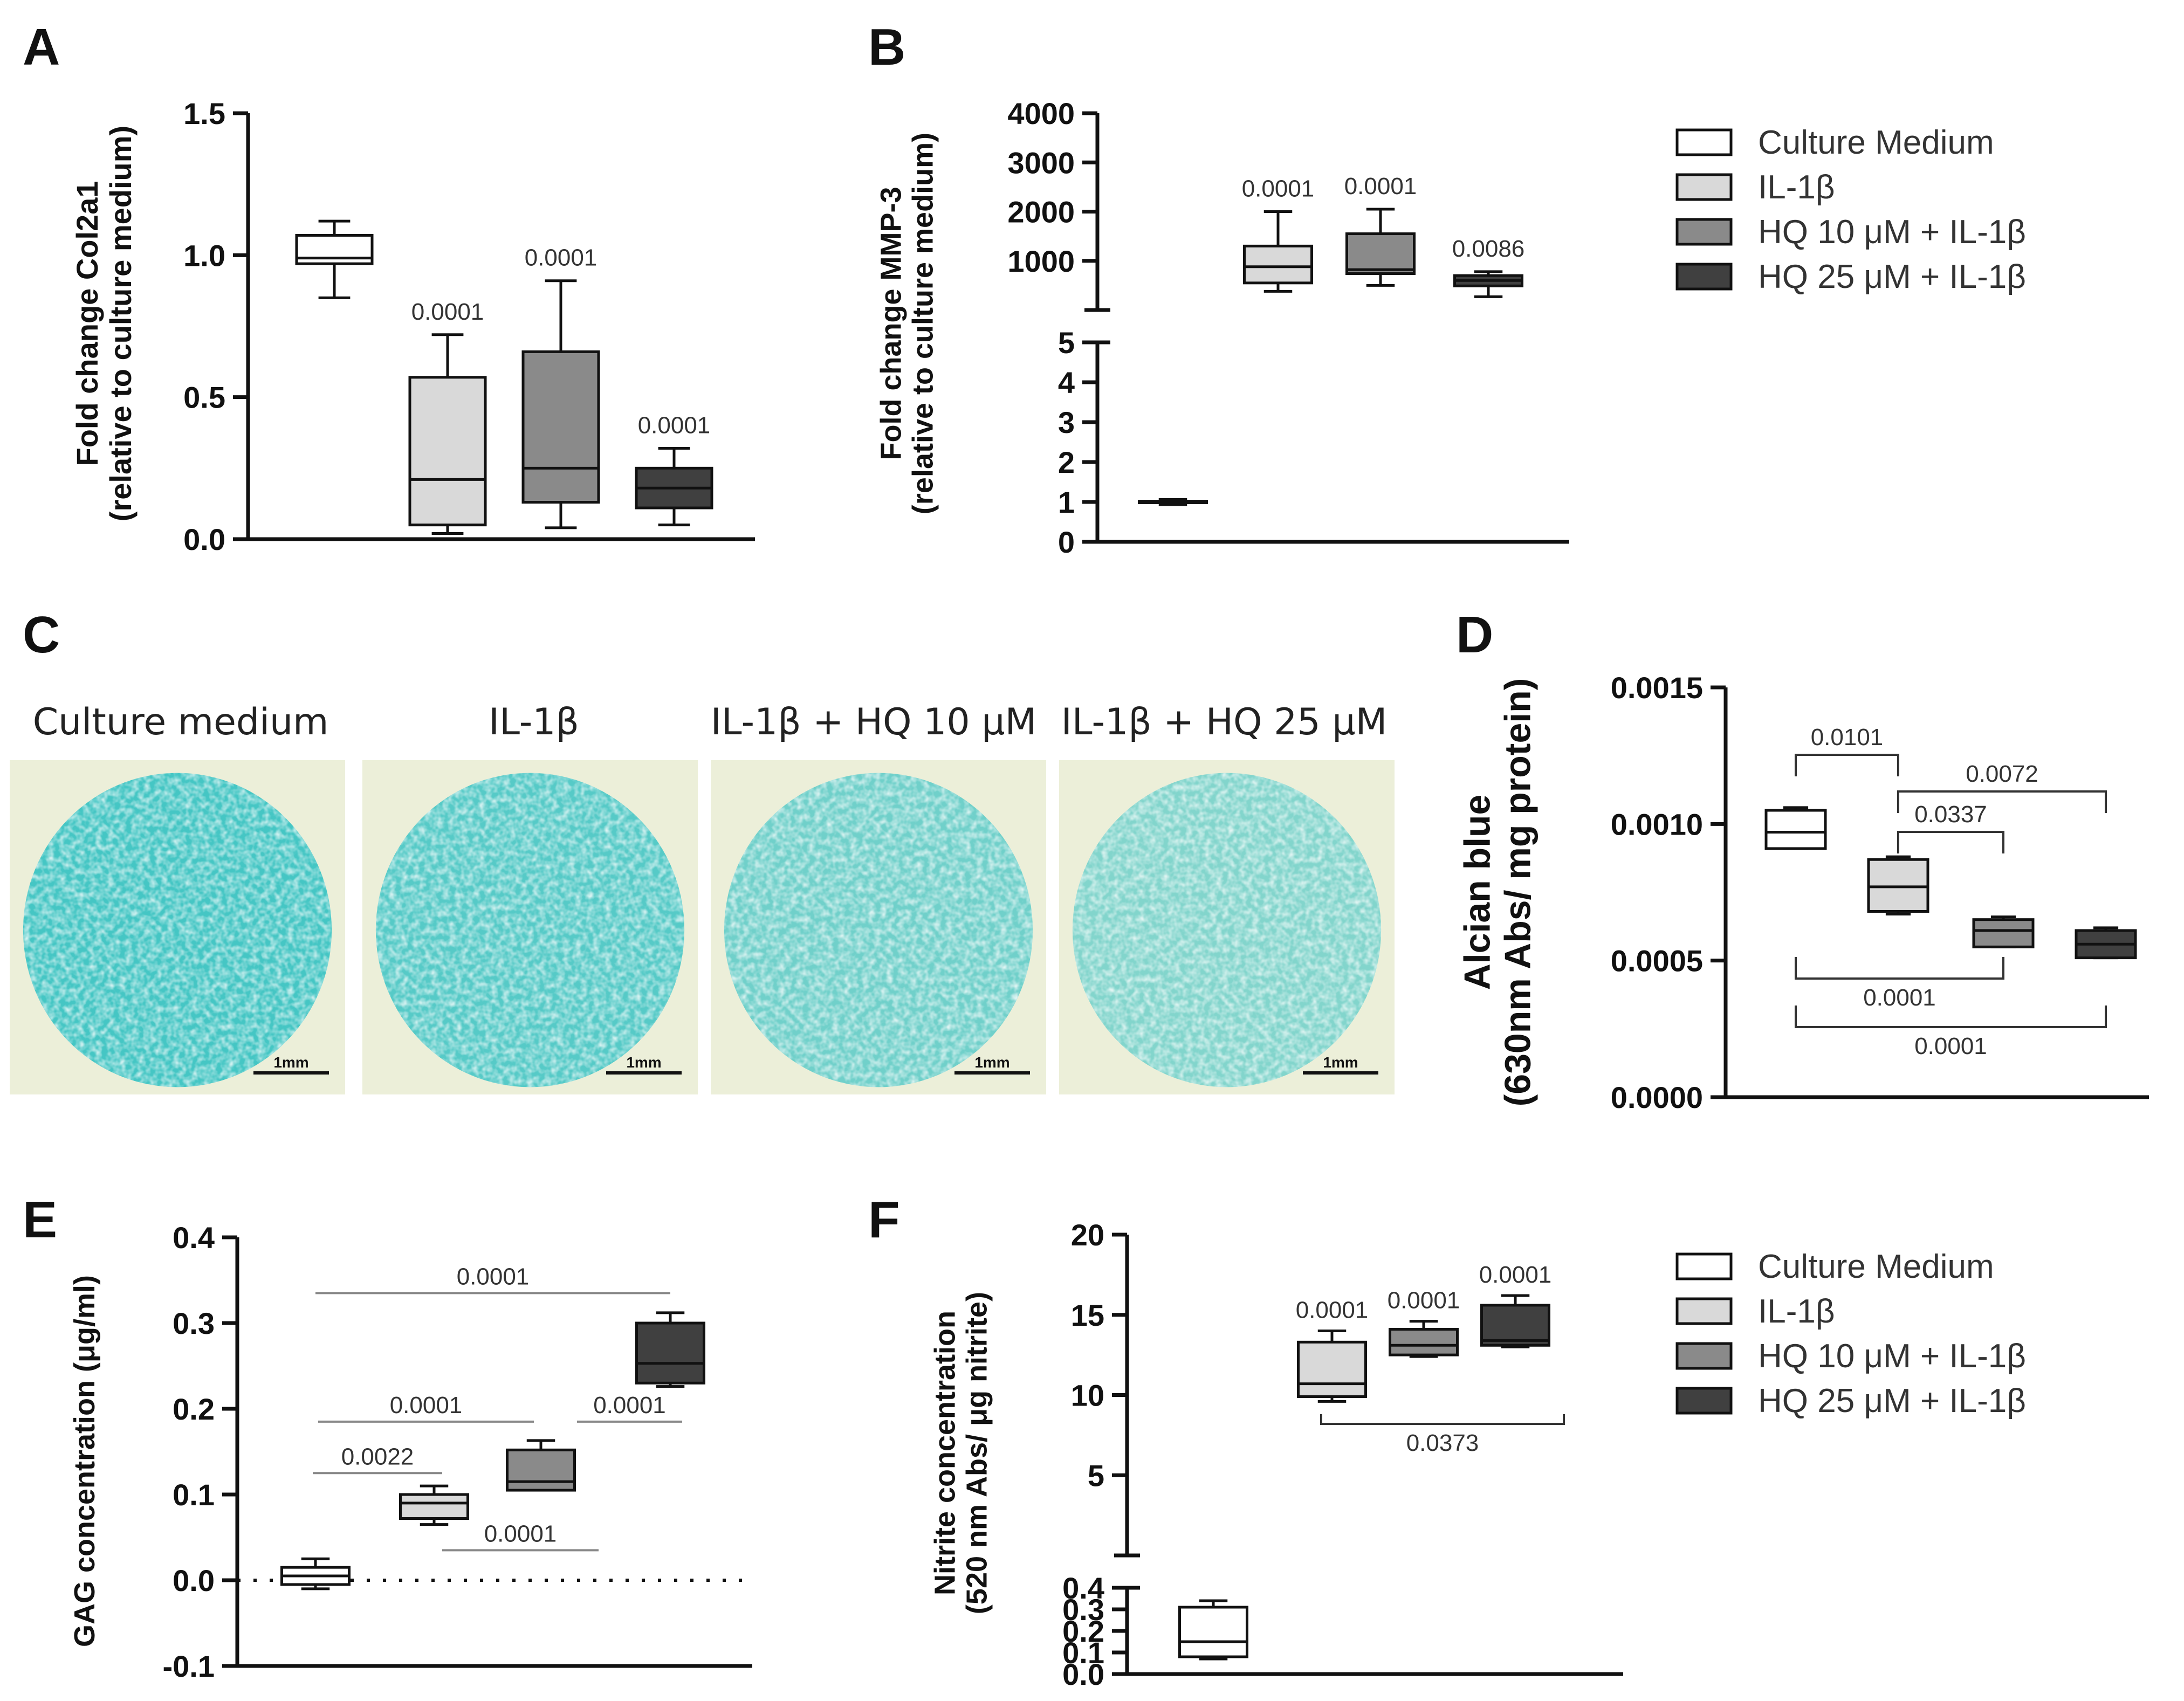 The width and height of the screenshot is (2184, 1701). I want to click on micrograph-1: 1mm, so click(530, 927).